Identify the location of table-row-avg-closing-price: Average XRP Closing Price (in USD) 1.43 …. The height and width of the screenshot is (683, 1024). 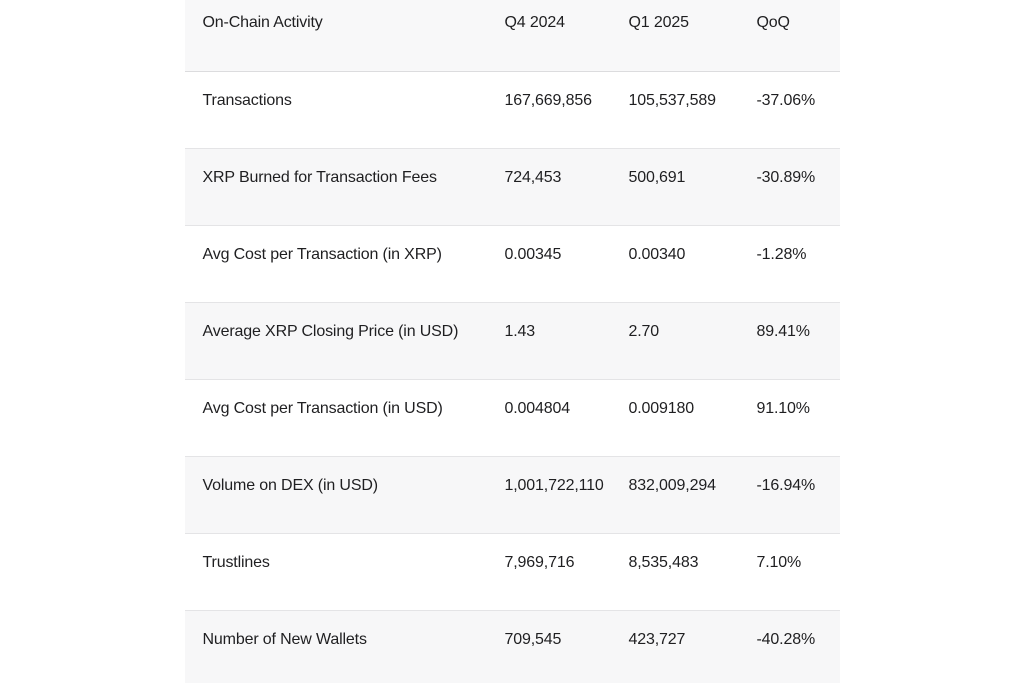
(512, 340).